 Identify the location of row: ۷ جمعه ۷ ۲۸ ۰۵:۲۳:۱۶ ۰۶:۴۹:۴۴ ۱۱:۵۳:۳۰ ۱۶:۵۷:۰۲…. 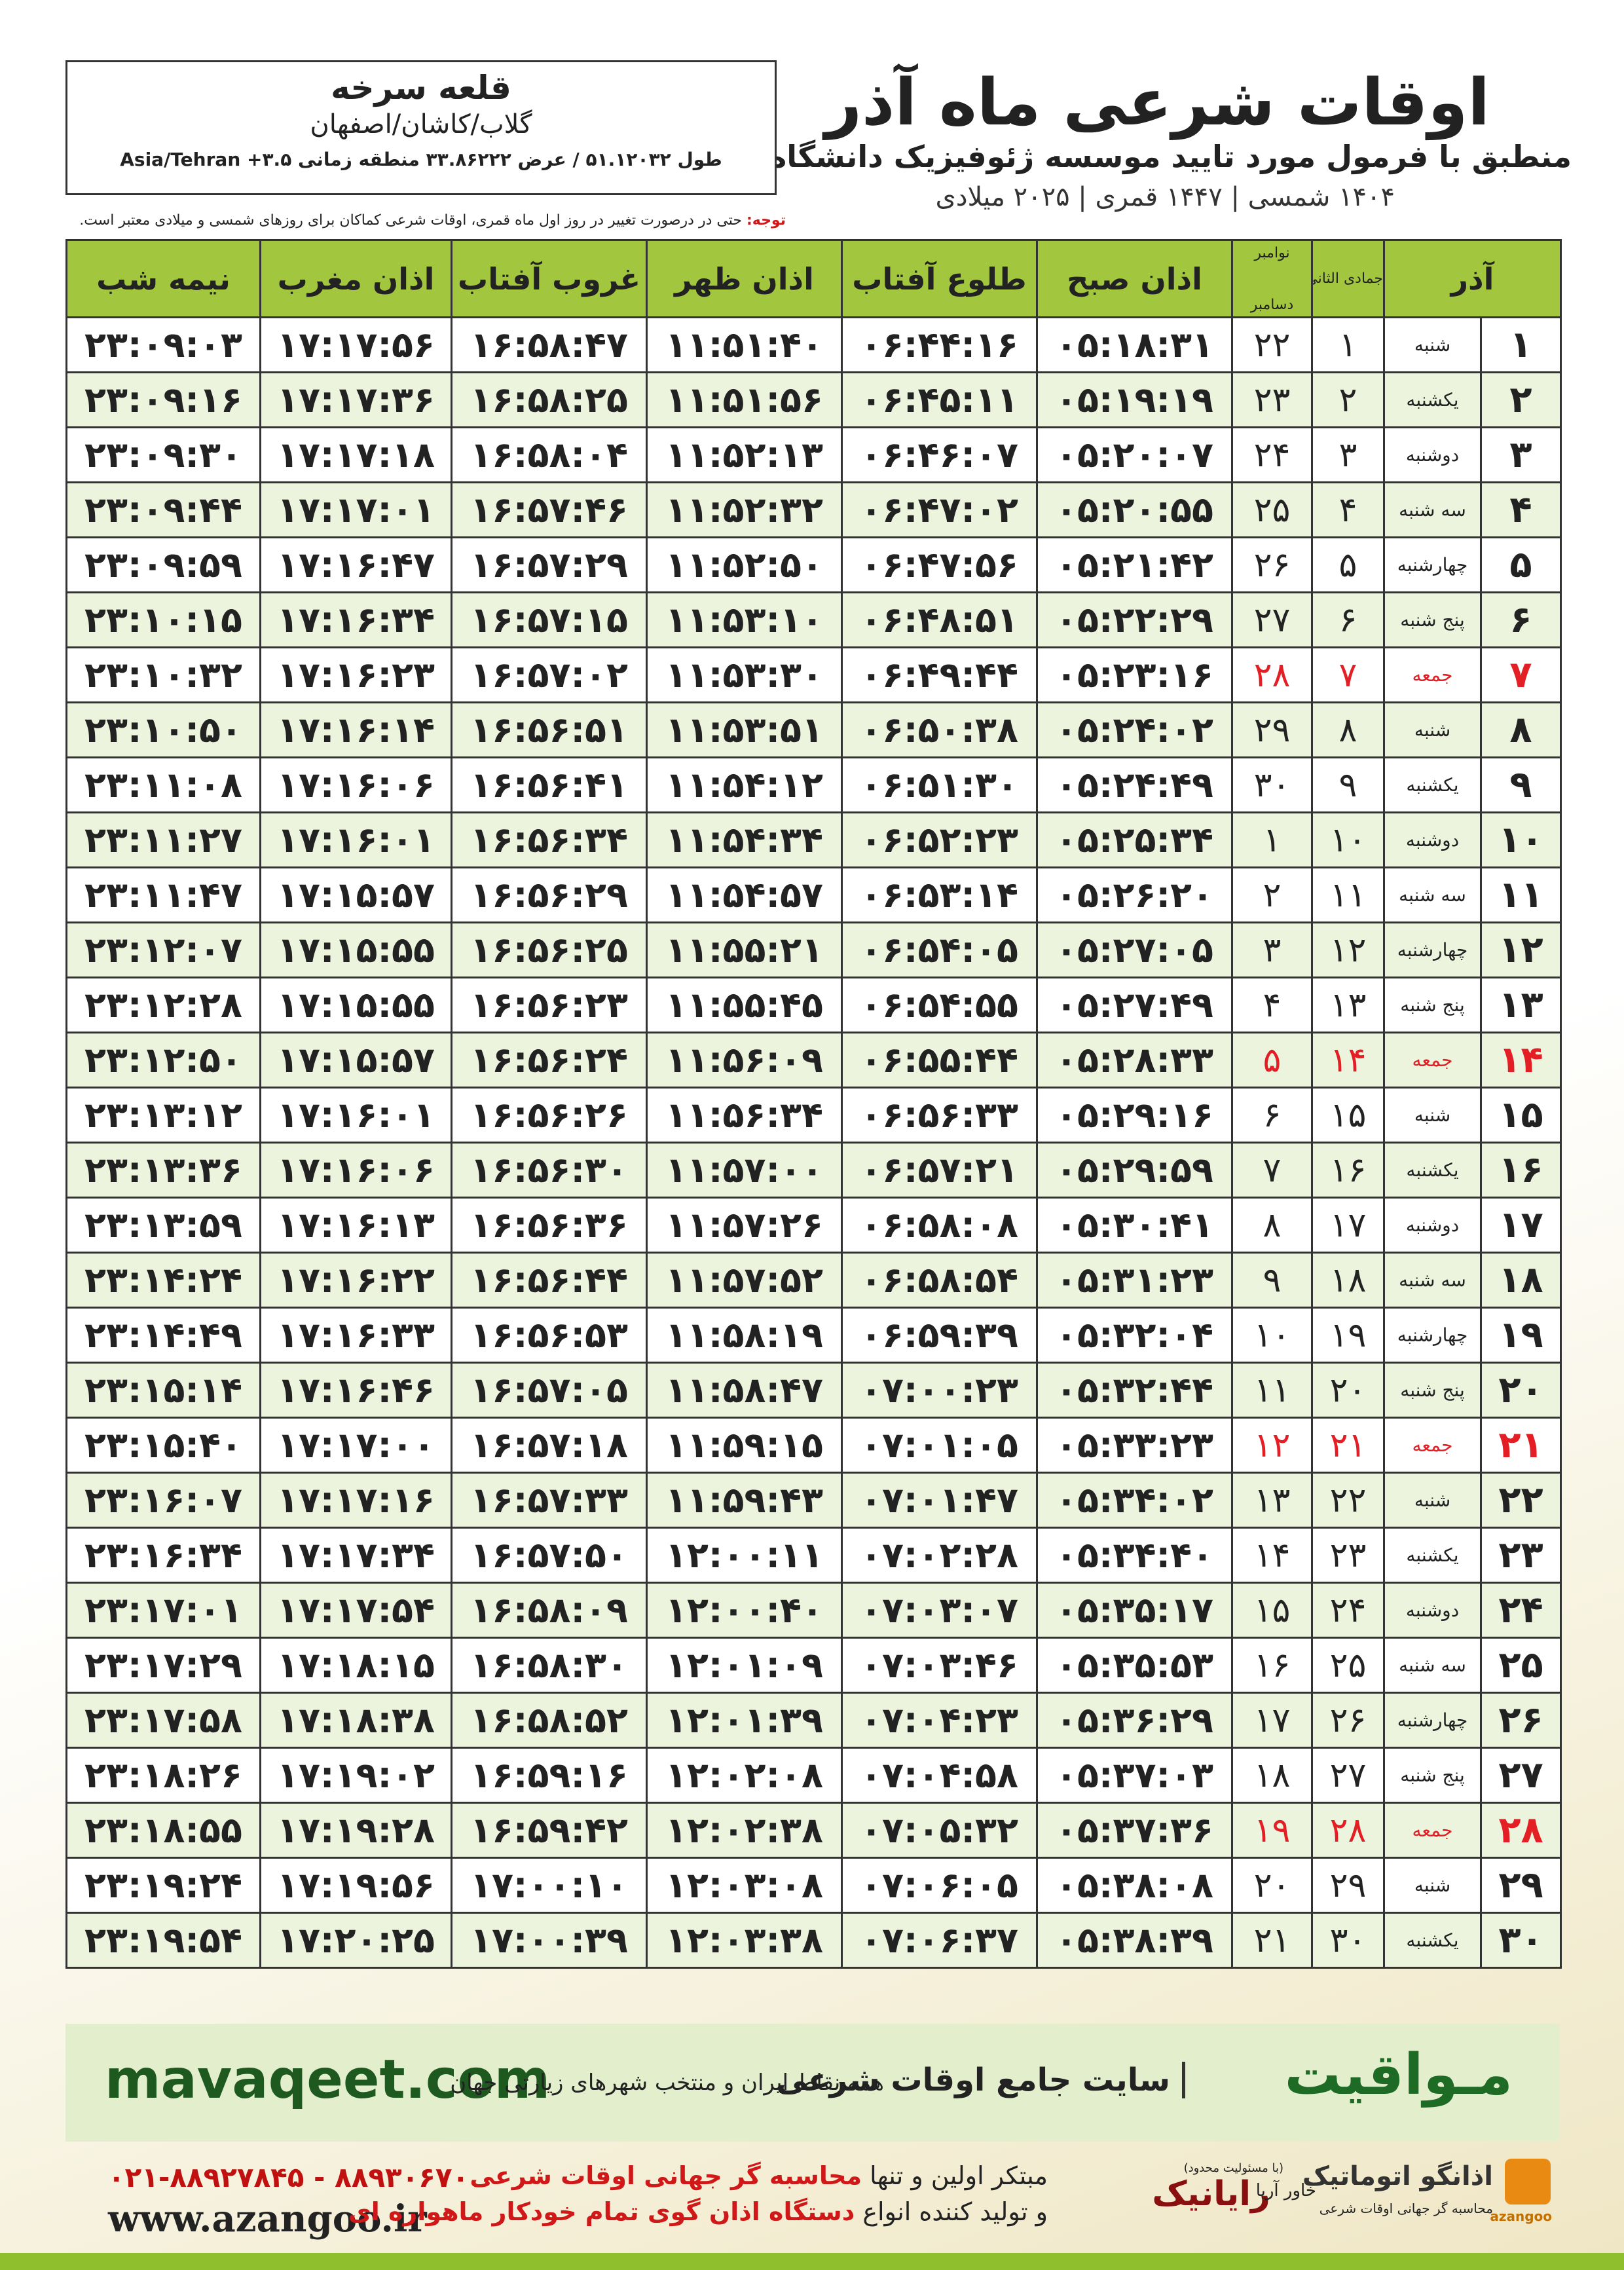
(813, 674).